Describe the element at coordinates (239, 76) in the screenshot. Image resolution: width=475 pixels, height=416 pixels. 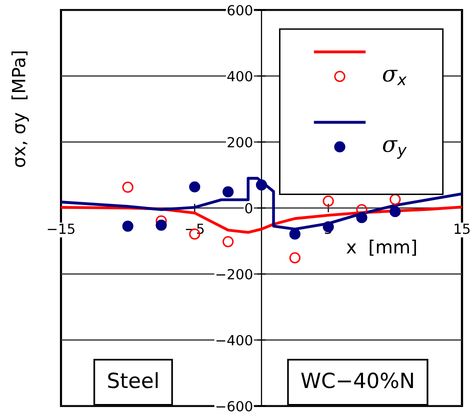
I see `y-tick-label: 400` at that location.